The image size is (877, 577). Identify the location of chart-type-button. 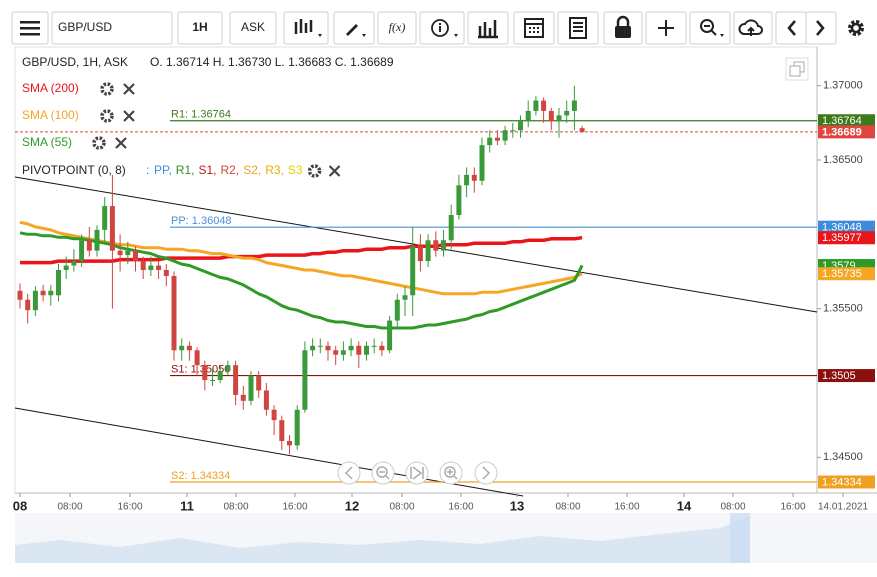
(306, 28).